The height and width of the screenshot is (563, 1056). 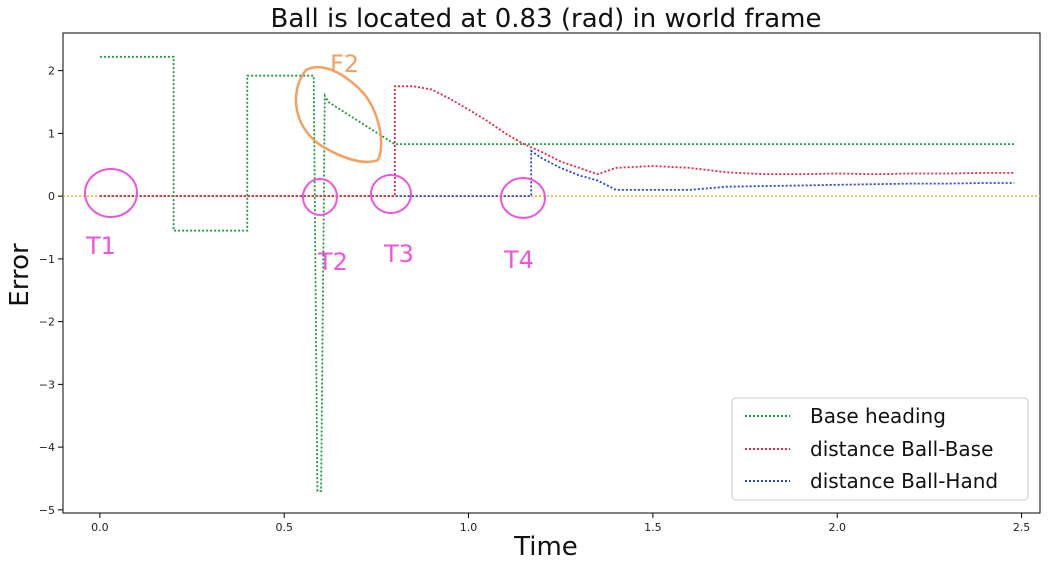 I want to click on t3-circle, so click(x=391, y=194).